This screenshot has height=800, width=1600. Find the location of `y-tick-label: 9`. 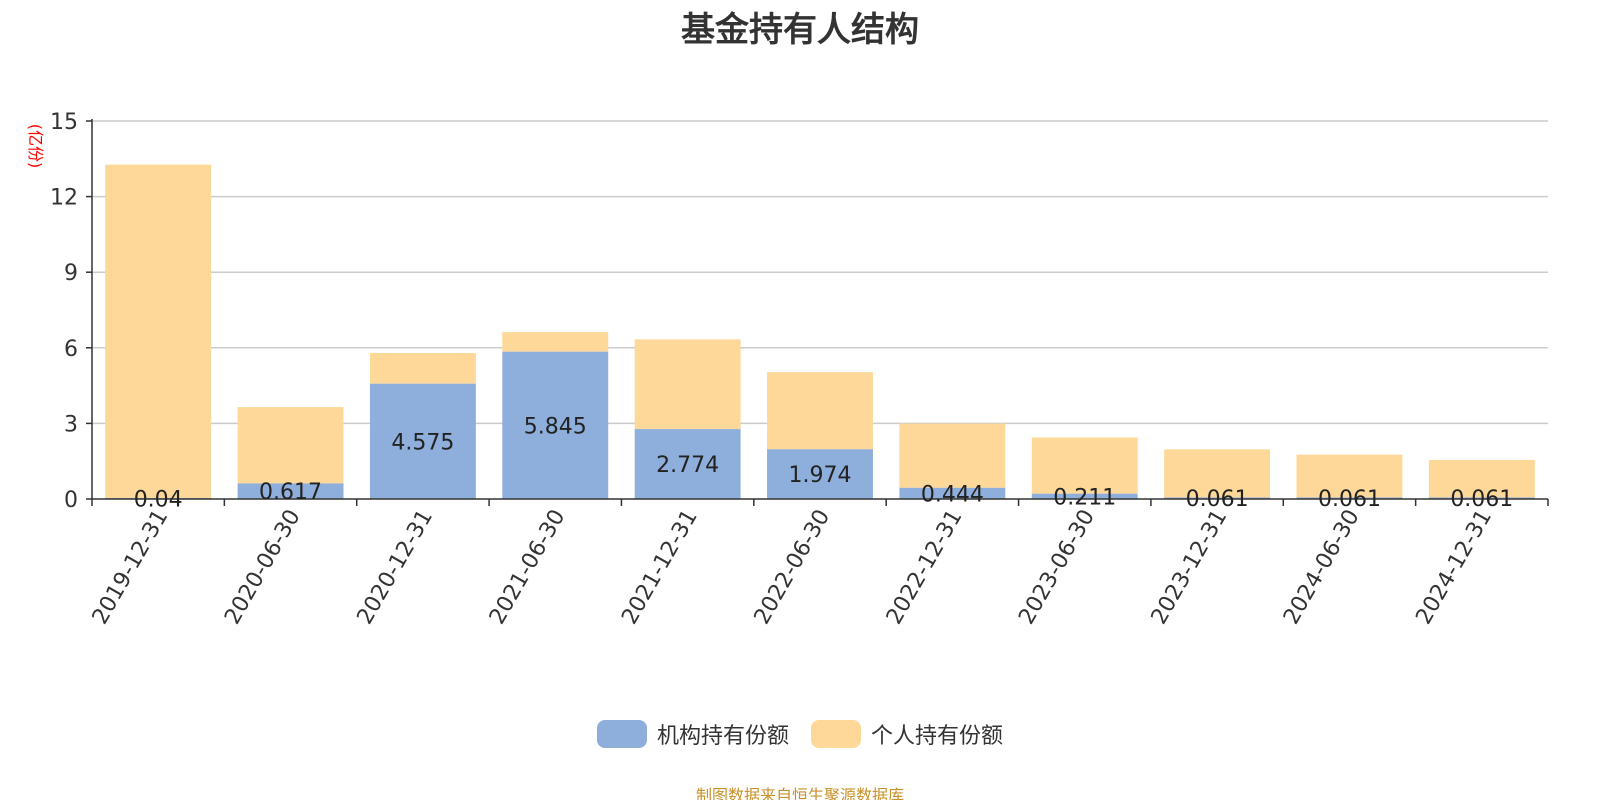

y-tick-label: 9 is located at coordinates (71, 273).